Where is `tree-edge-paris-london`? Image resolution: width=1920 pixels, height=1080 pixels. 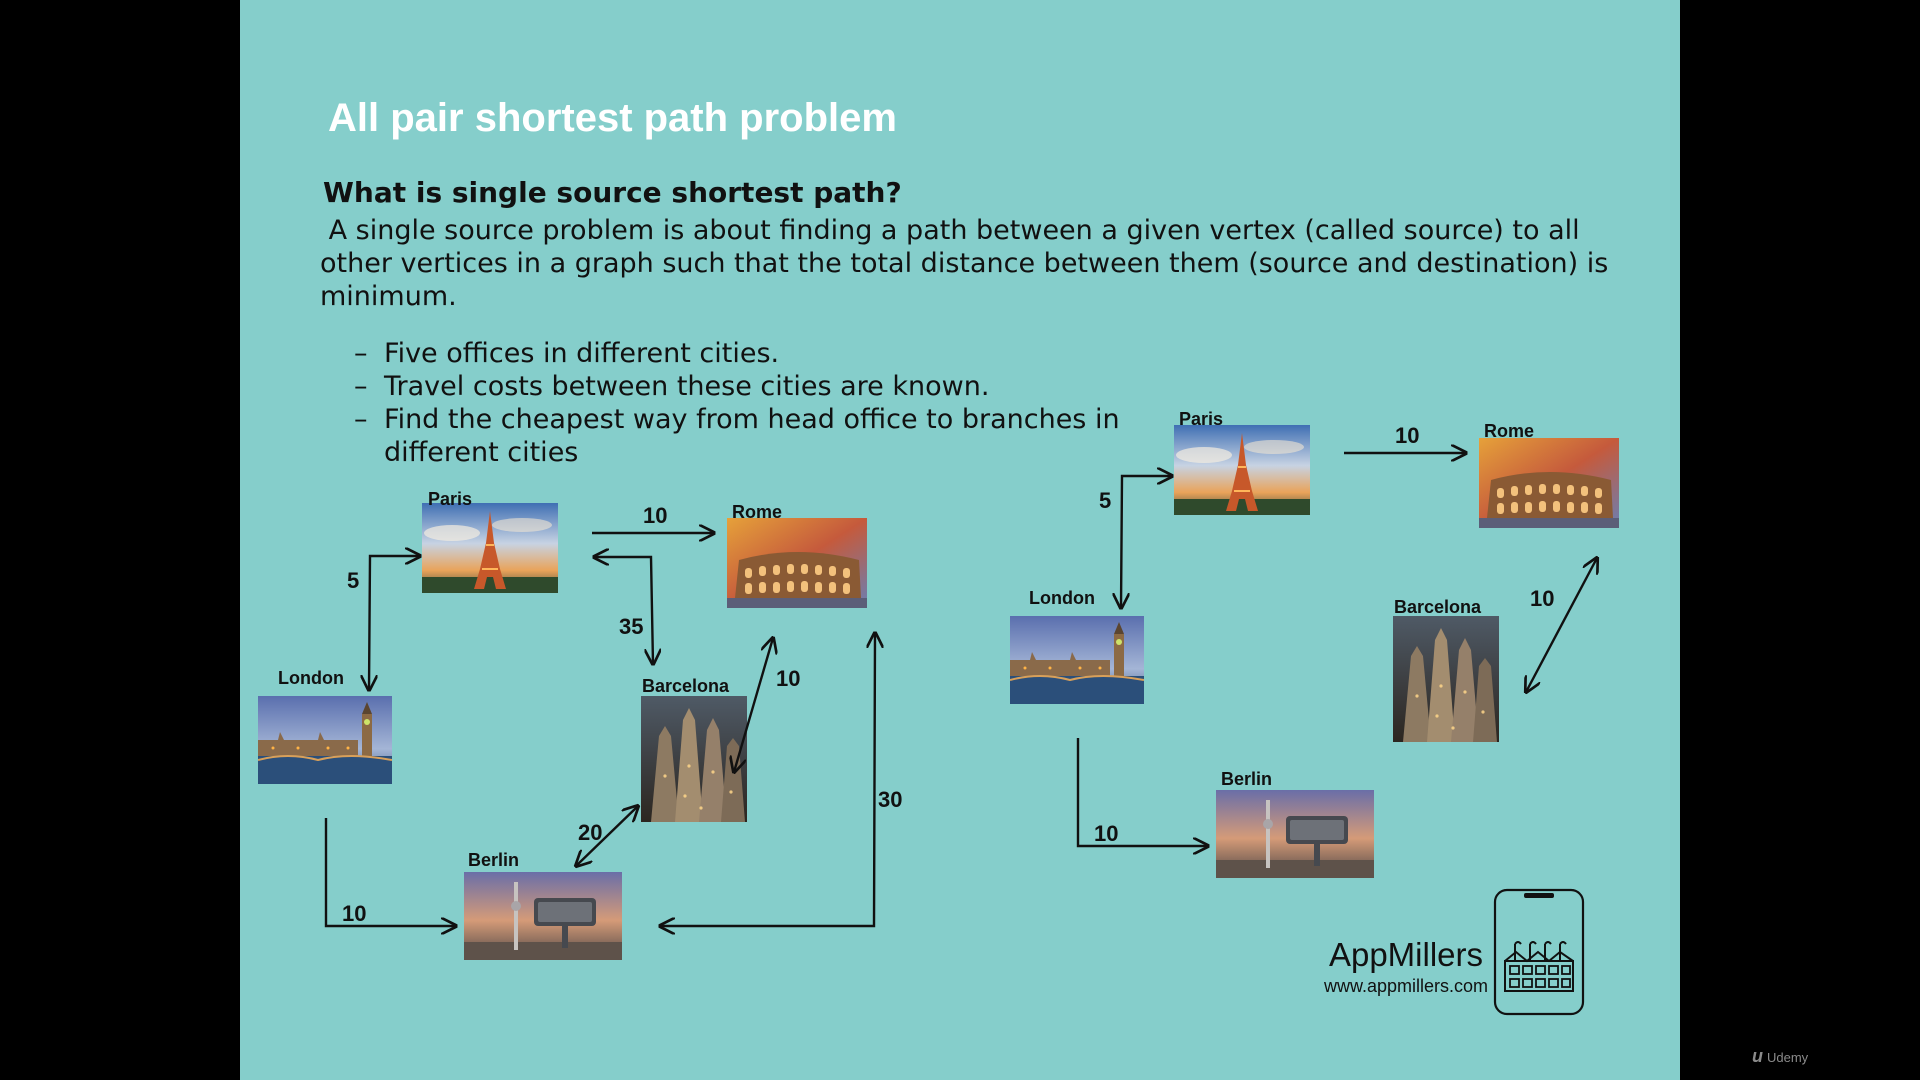
tree-edge-paris-london is located at coordinates (1146, 542).